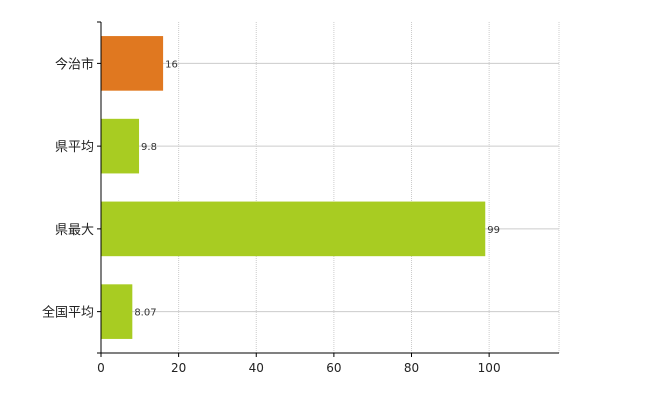  Describe the element at coordinates (256, 368) in the screenshot. I see `x-tick-label: 40` at that location.